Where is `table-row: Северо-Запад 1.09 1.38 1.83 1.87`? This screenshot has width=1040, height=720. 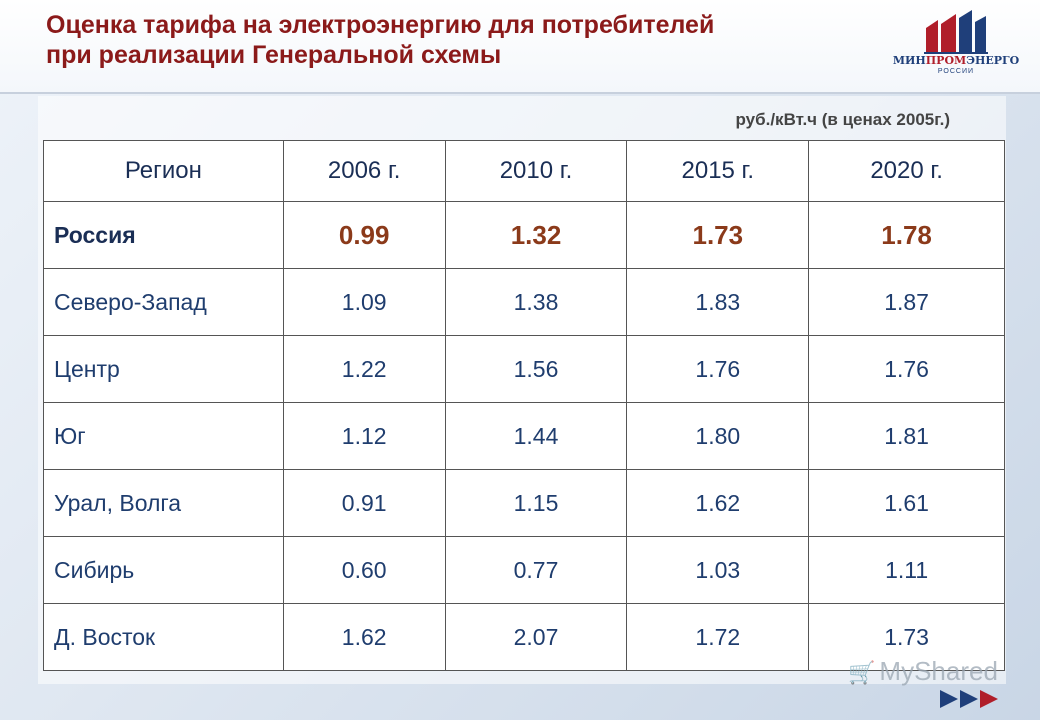
table-row: Северо-Запад 1.09 1.38 1.83 1.87 is located at coordinates (524, 302).